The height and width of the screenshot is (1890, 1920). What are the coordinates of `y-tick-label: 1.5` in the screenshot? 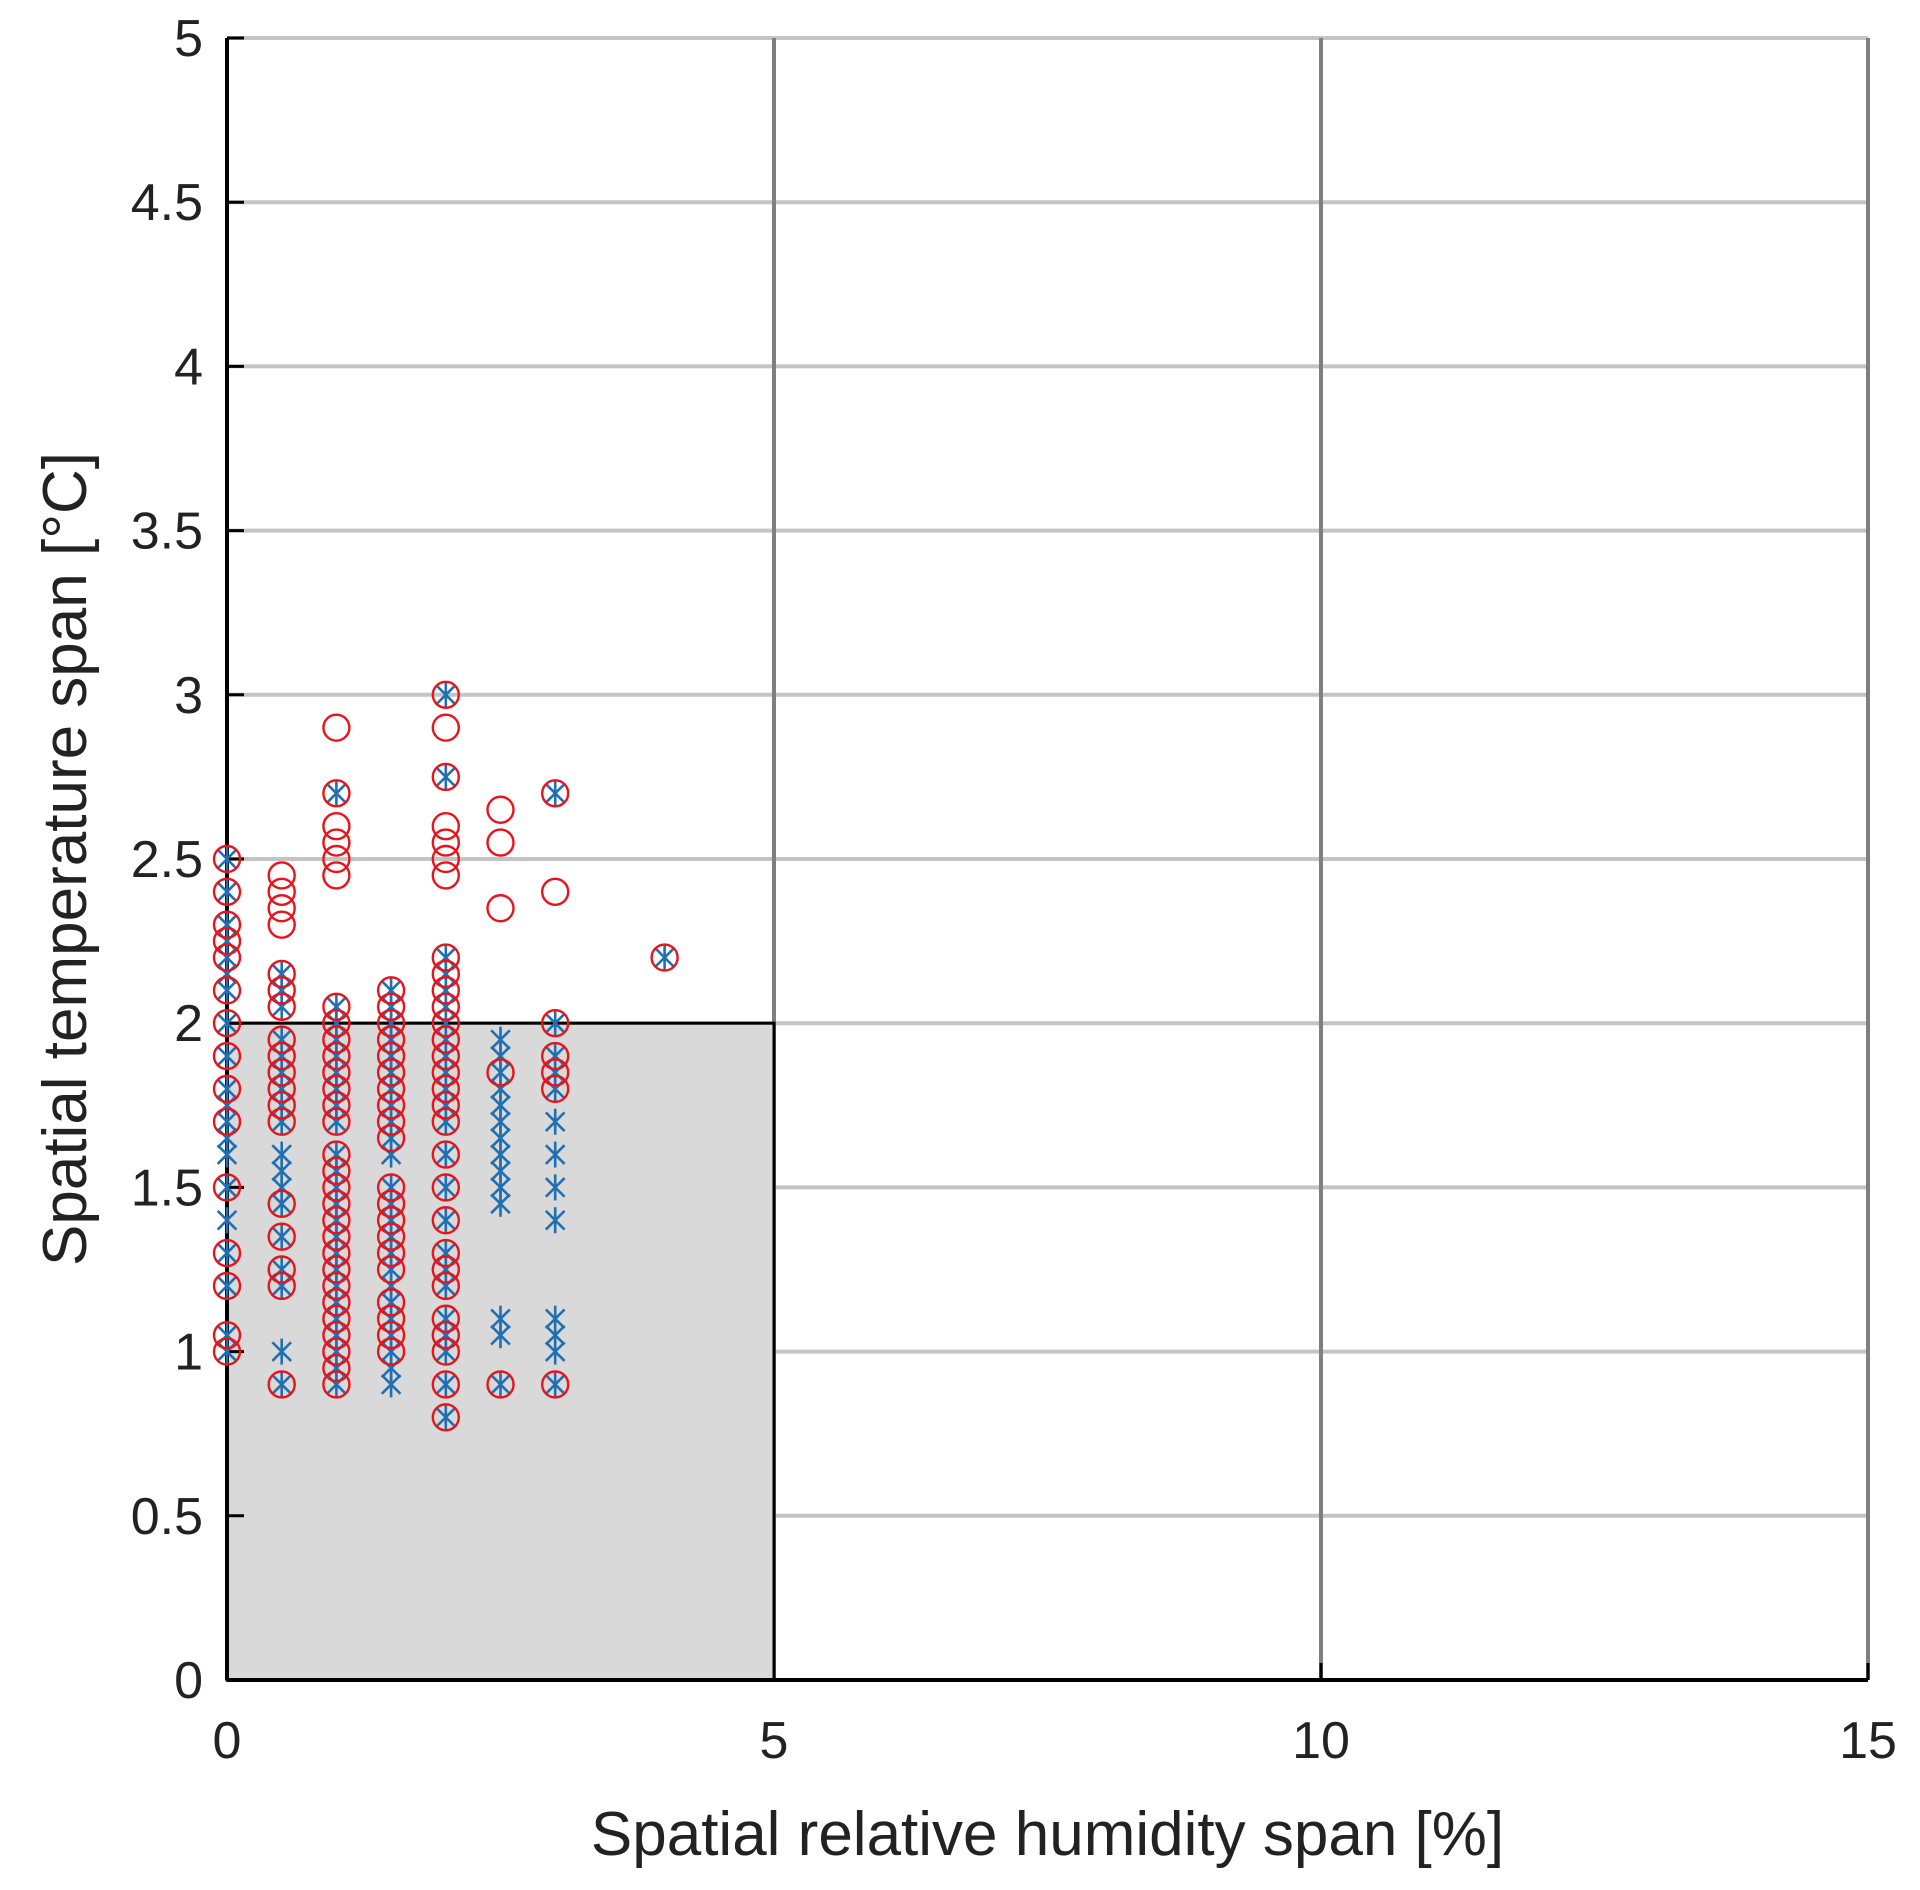 It's located at (167, 1188).